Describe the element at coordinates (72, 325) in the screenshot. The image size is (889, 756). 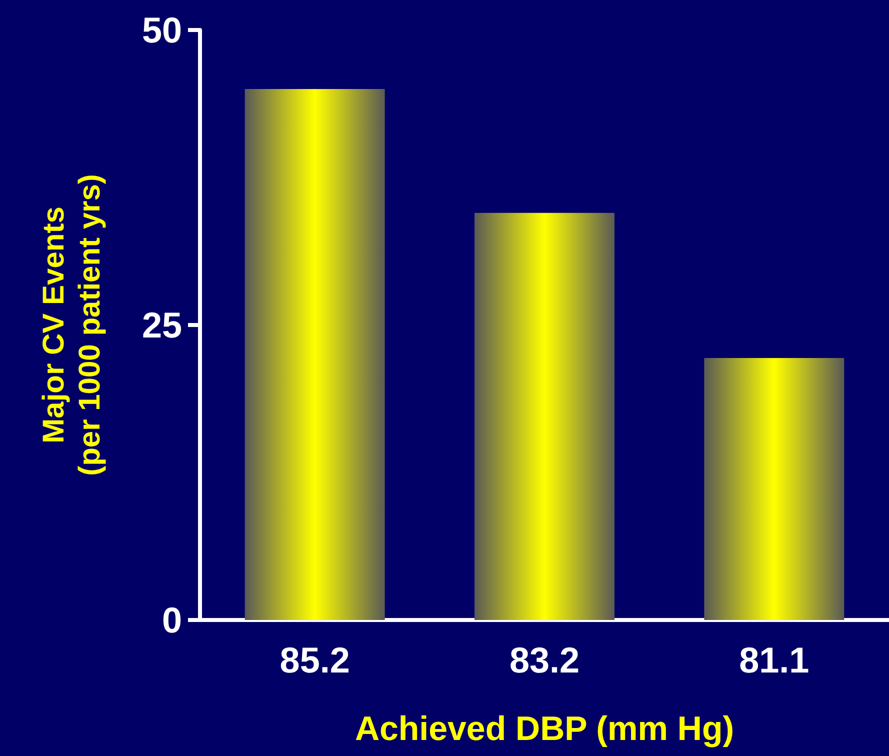
I see `y-axis-title: Major CV Events (per 1000 patient yrs)` at that location.